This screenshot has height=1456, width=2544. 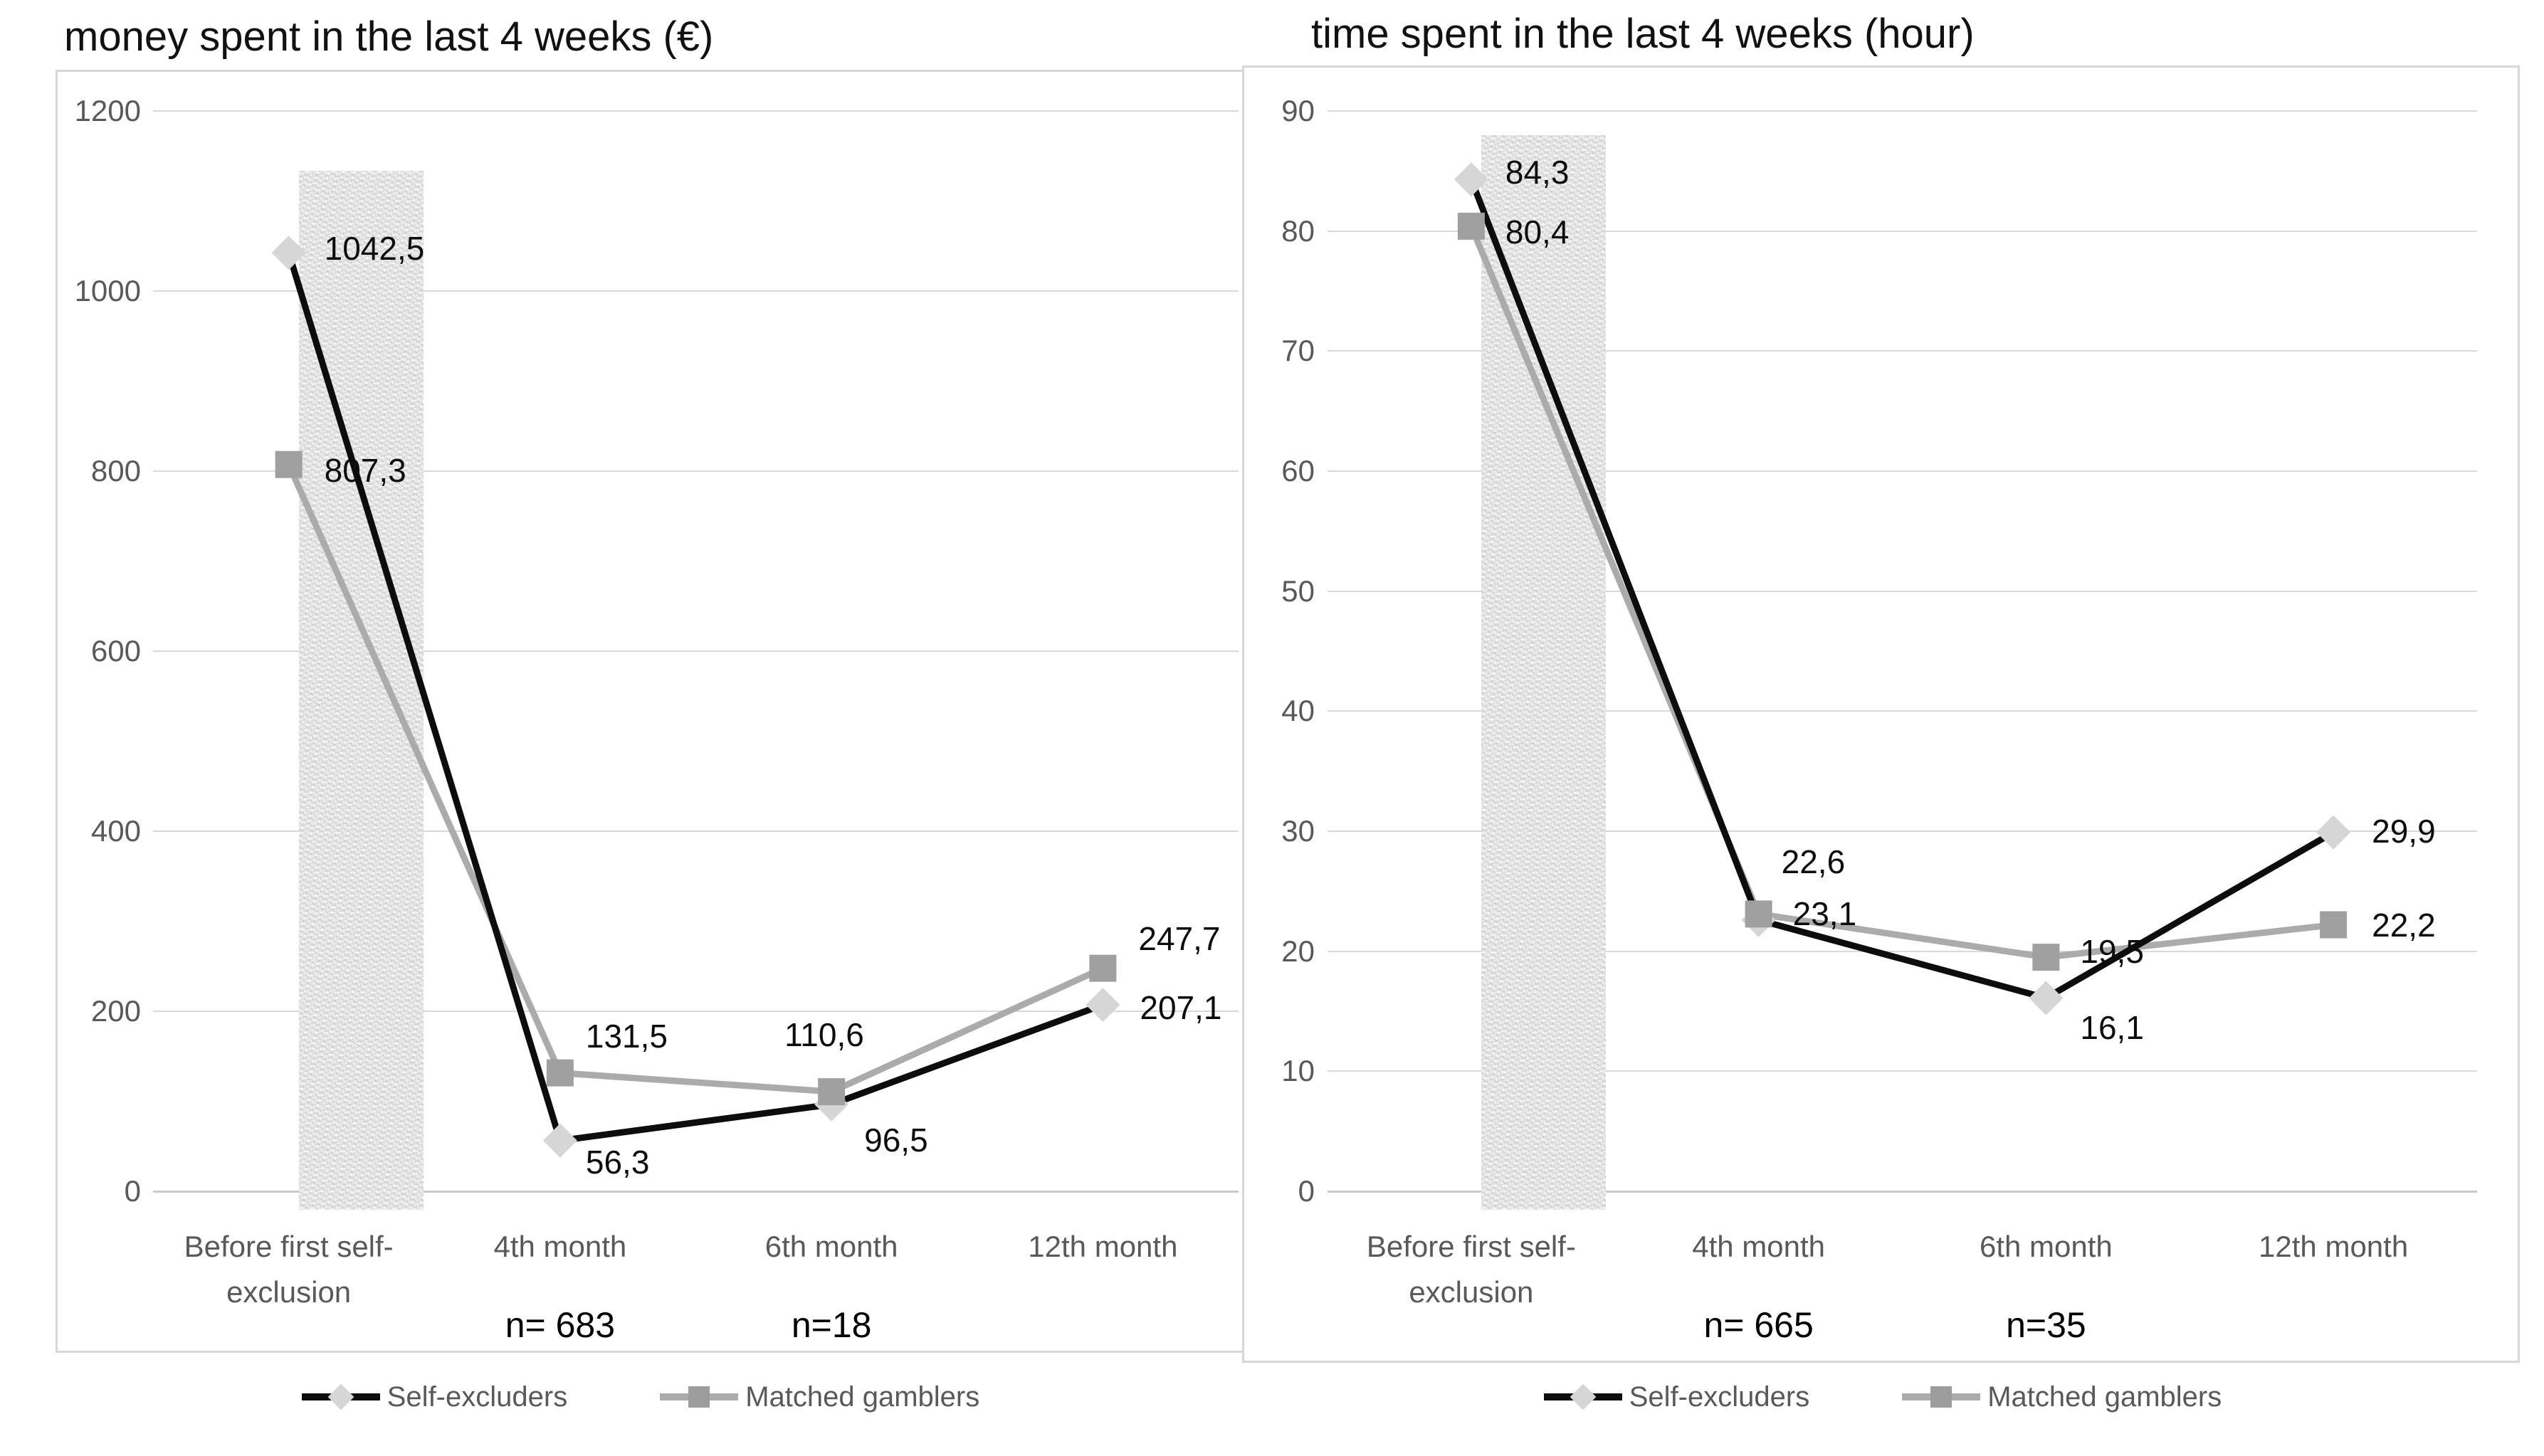 What do you see at coordinates (1179, 938) in the screenshot?
I see `data-point-label: 247,7` at bounding box center [1179, 938].